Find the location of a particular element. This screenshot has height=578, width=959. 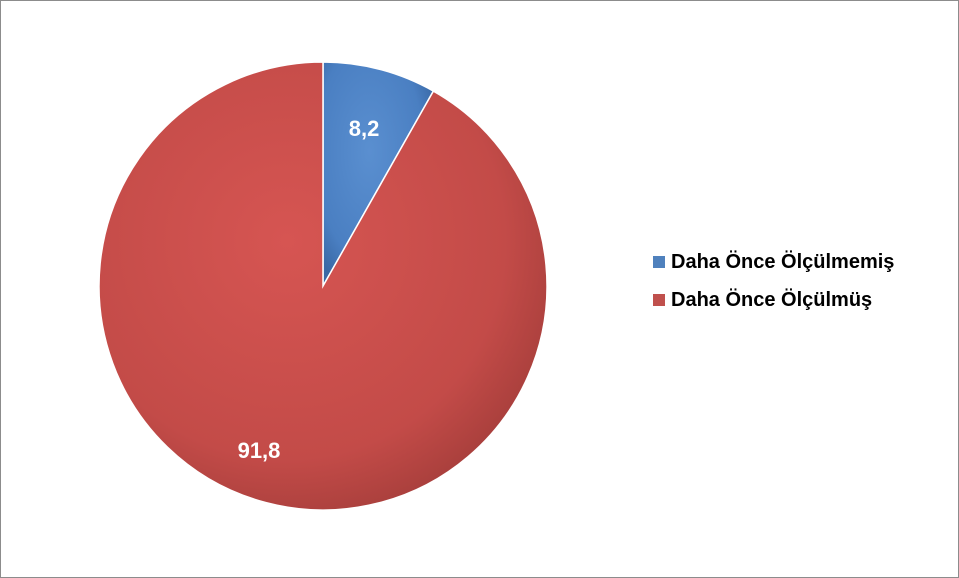

legend-item-measured: Daha Önce Ölçülmüş is located at coordinates (773, 299).